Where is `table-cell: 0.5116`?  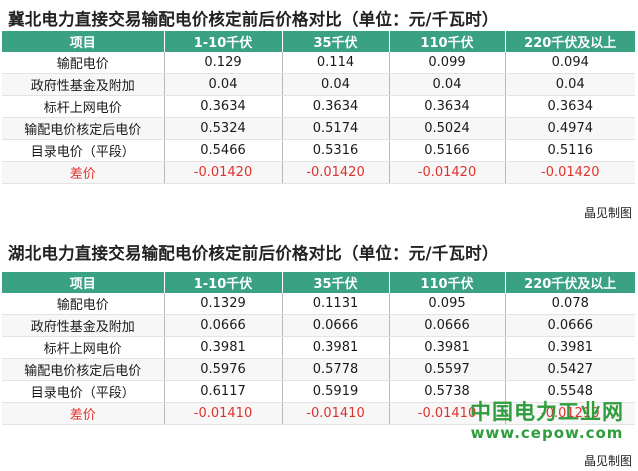 table-cell: 0.5116 is located at coordinates (570, 150).